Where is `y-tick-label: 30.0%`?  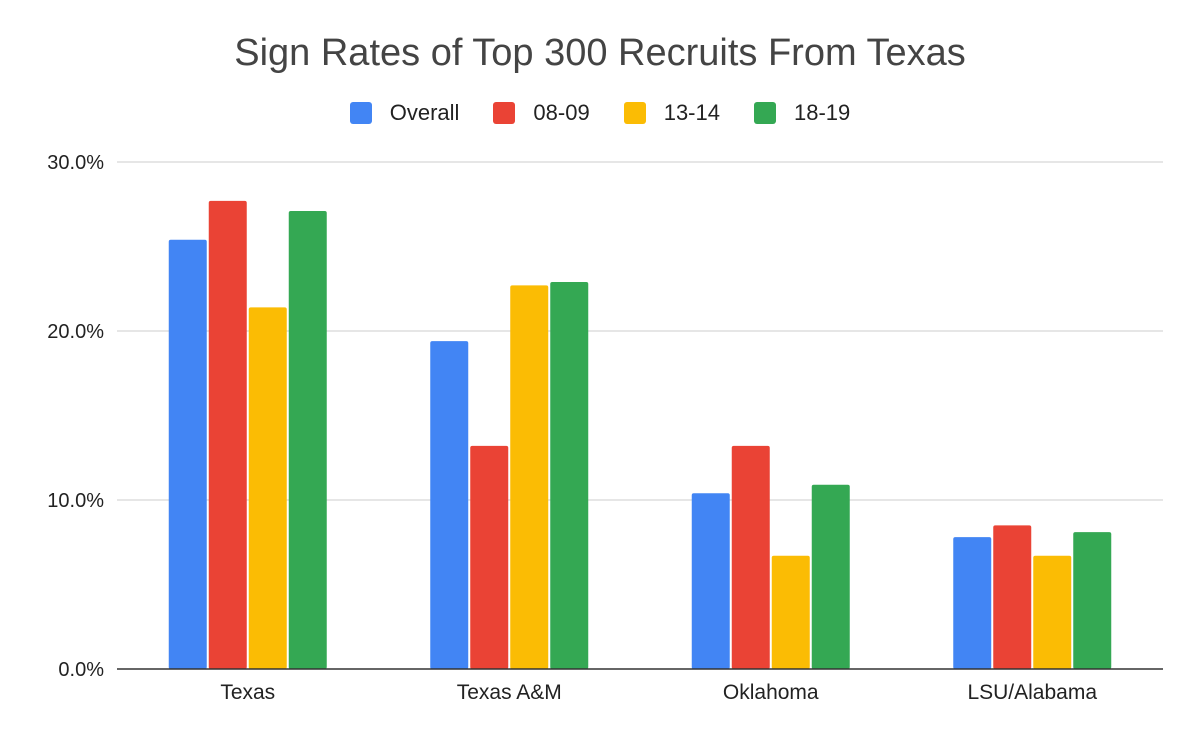
y-tick-label: 30.0% is located at coordinates (75, 163).